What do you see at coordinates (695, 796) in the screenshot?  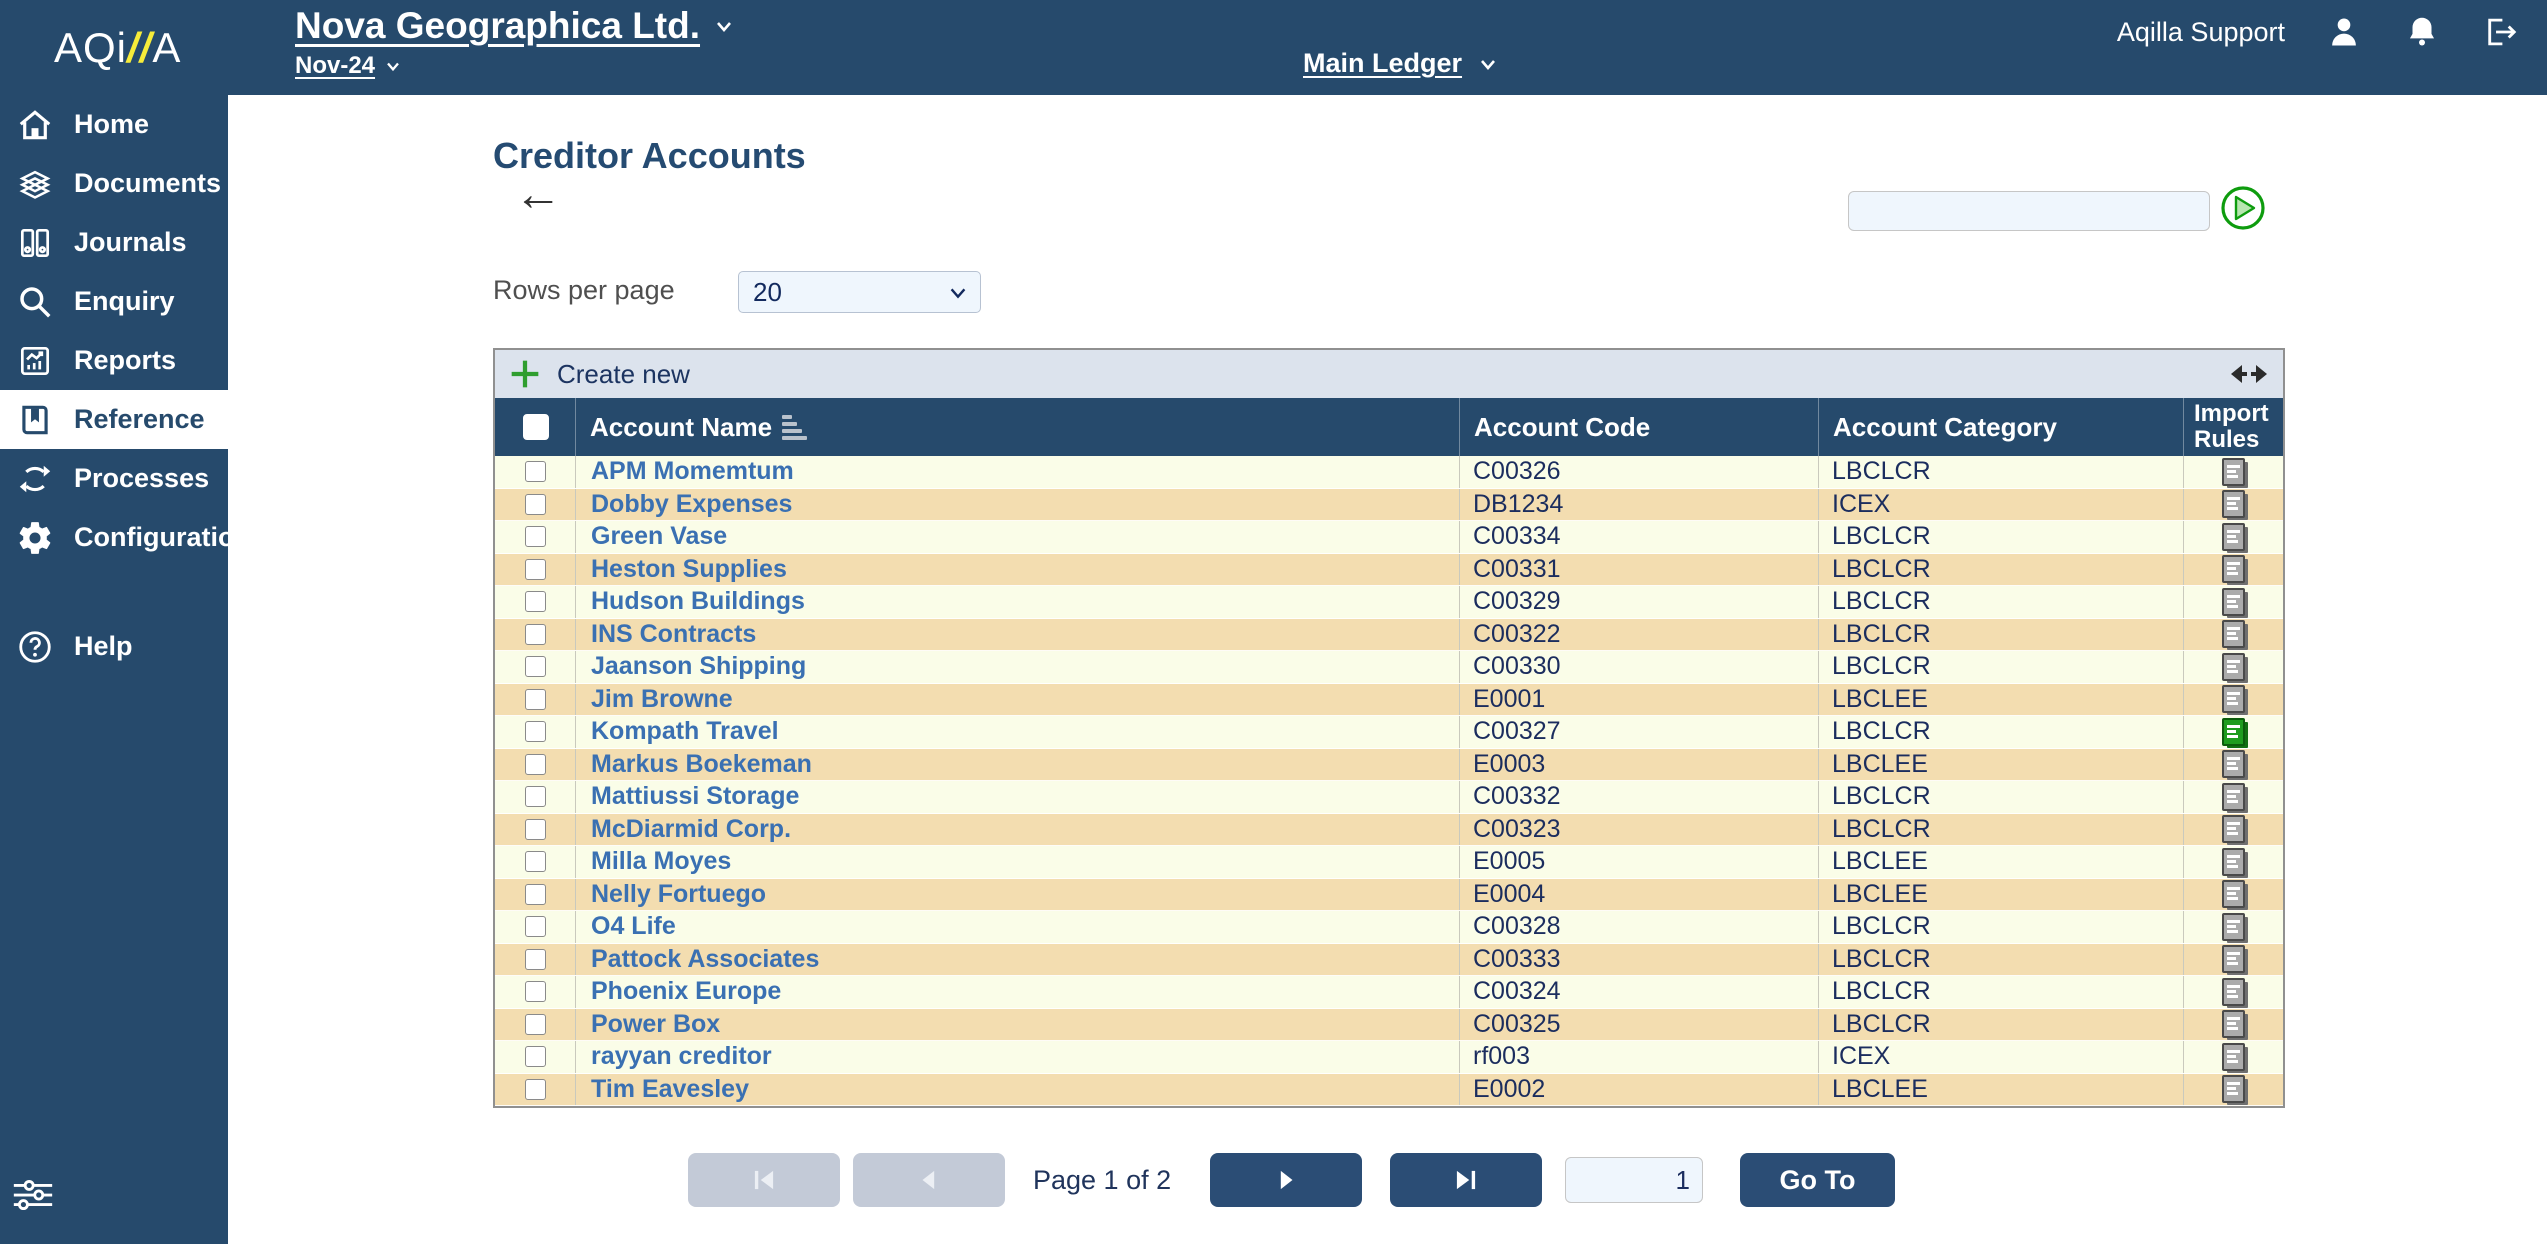 I see `account-name-link: Mattiussi Storage` at bounding box center [695, 796].